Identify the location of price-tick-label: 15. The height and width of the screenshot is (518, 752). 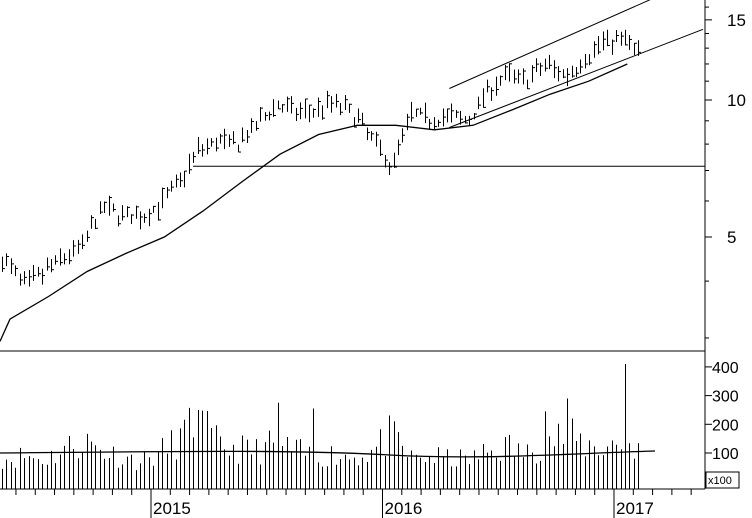
(736, 20).